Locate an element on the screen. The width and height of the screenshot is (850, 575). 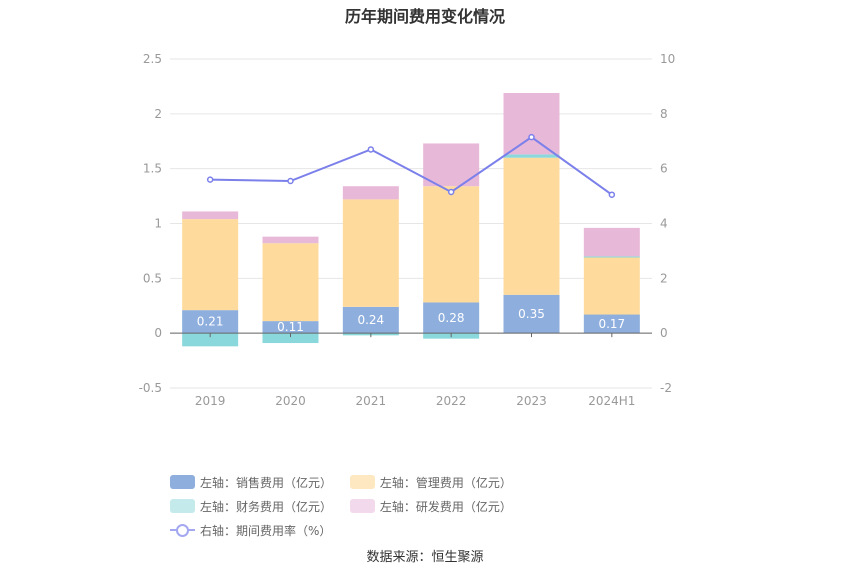
legend-label-sales: 左轴：销售费用（亿元） is located at coordinates (266, 482).